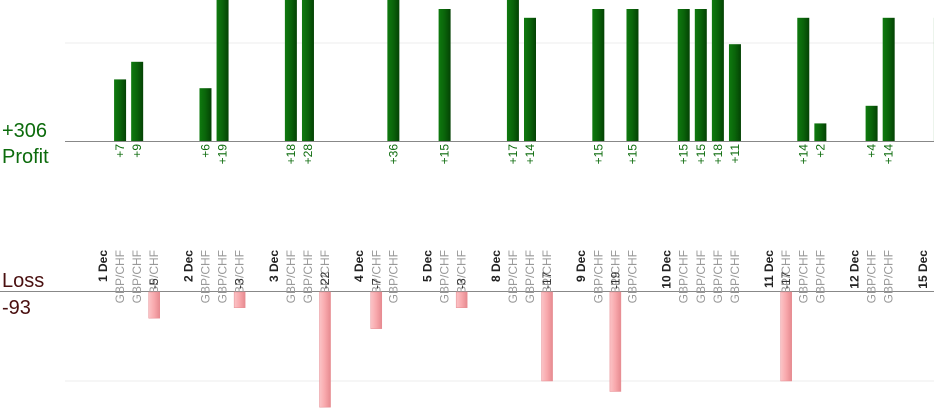 The height and width of the screenshot is (420, 934). I want to click on loss-value-label: -19, so click(615, 280).